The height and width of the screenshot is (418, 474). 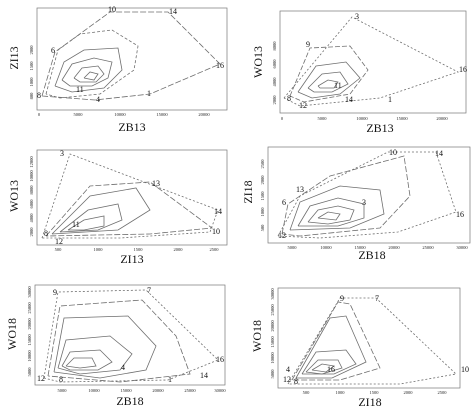 What do you see at coordinates (149, 290) in the screenshot?
I see `point-label: 7` at bounding box center [149, 290].